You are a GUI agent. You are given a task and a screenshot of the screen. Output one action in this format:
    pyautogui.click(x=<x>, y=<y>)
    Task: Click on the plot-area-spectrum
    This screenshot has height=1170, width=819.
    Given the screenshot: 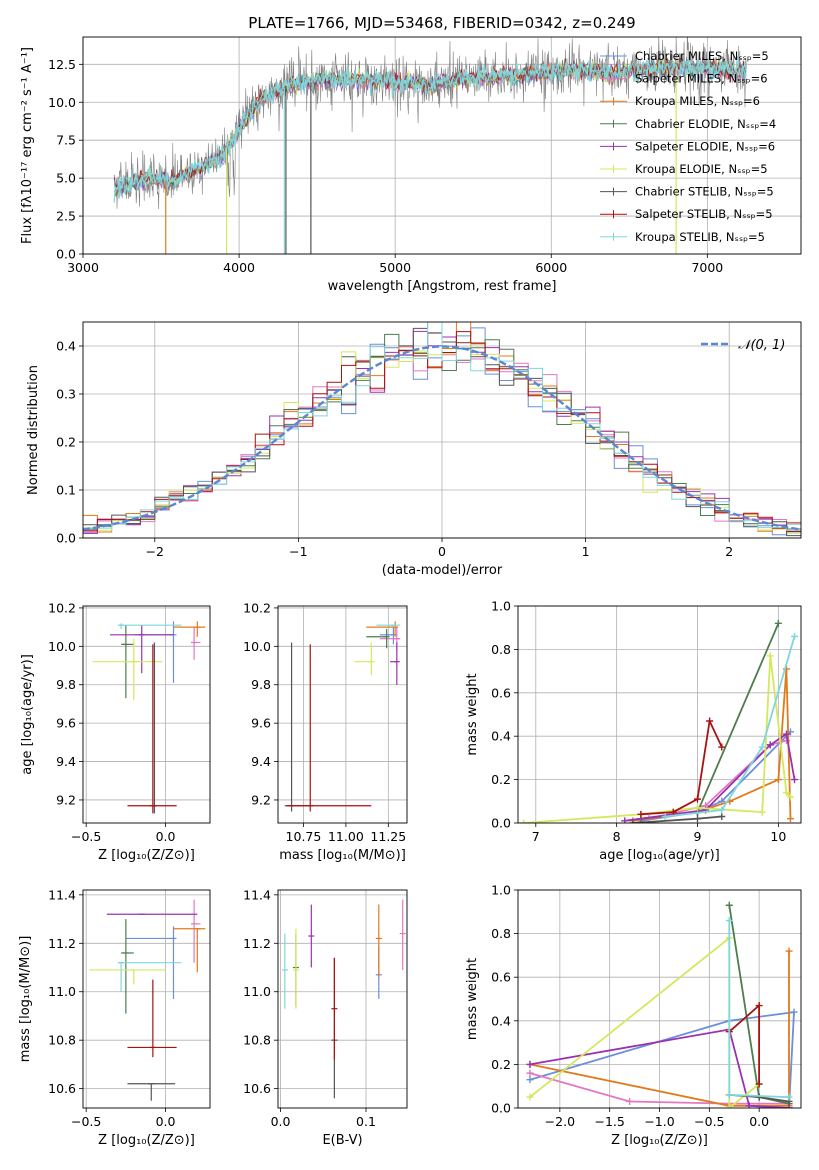 What is the action you would take?
    pyautogui.click(x=430, y=145)
    